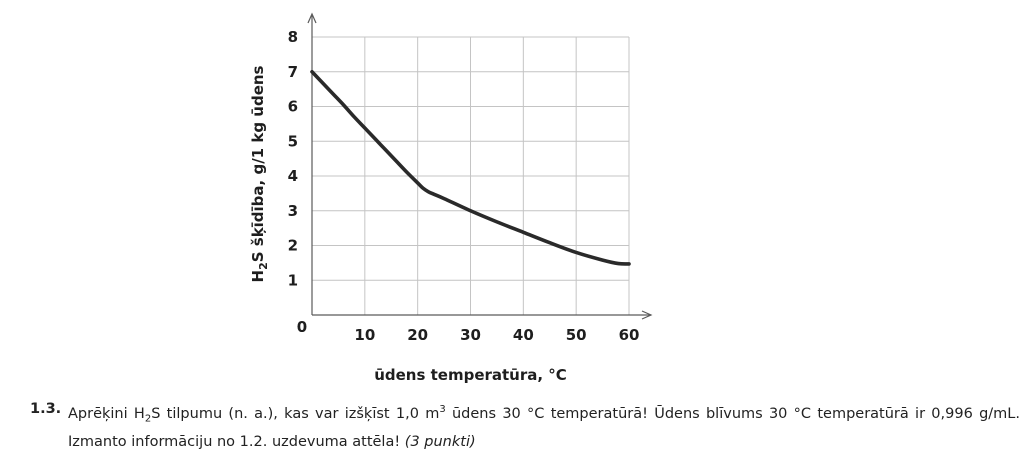  I want to click on task-text-part-1: Aprēķini H, so click(106, 413).